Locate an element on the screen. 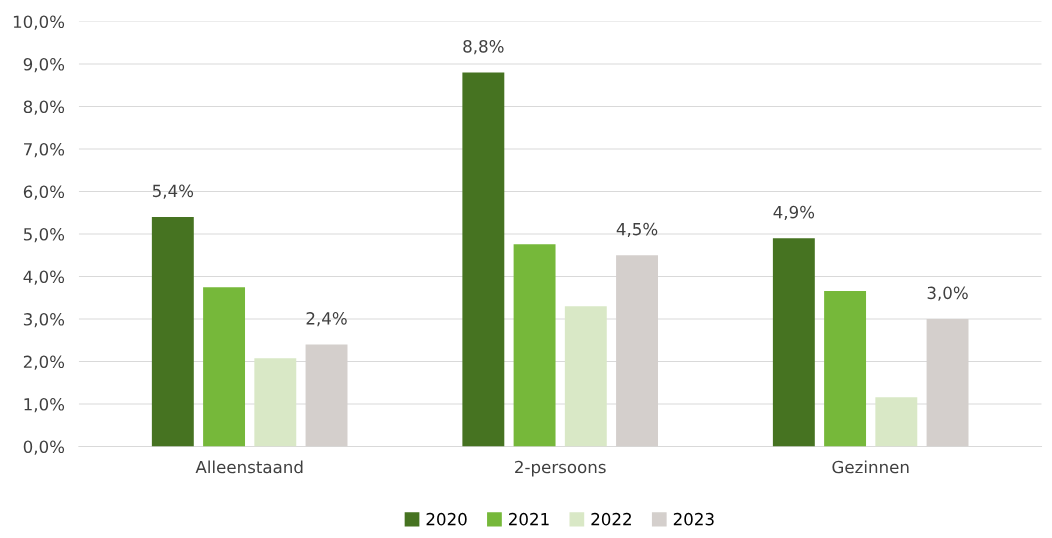  y-tick-label: 3,0% is located at coordinates (44, 320).